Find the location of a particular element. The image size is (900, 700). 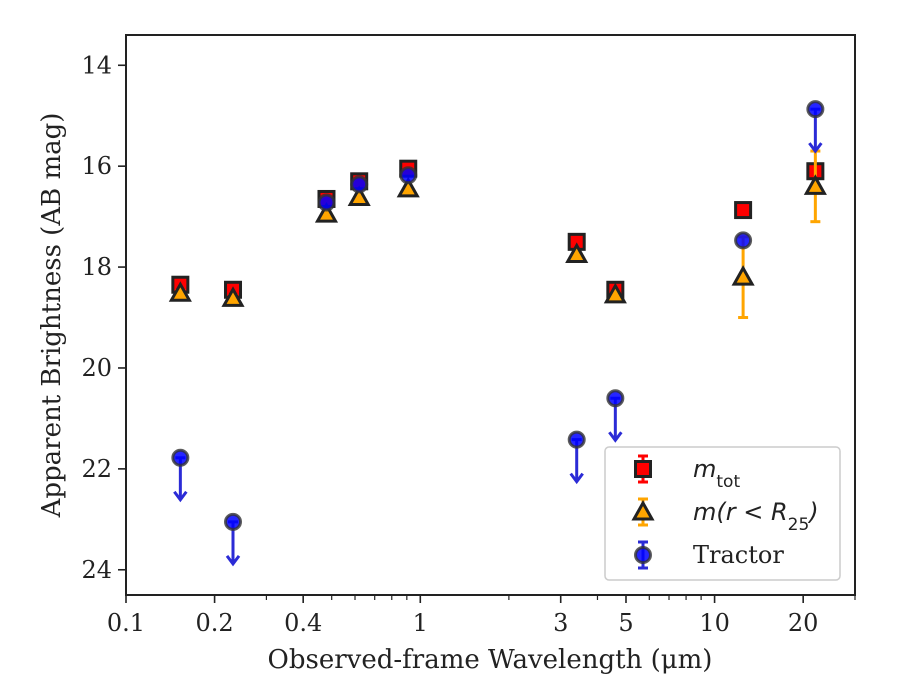

legend-label-tail: ) is located at coordinates (812, 512).